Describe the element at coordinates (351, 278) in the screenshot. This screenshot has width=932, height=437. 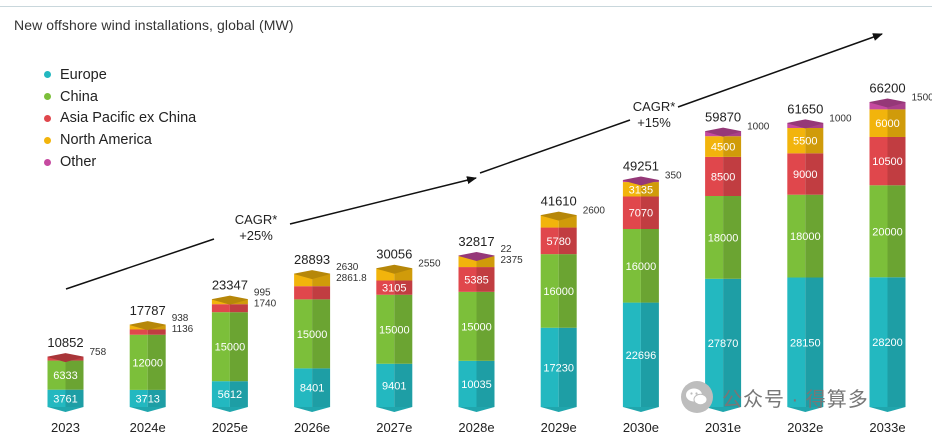
I see `side-value-label: 2861.8` at that location.